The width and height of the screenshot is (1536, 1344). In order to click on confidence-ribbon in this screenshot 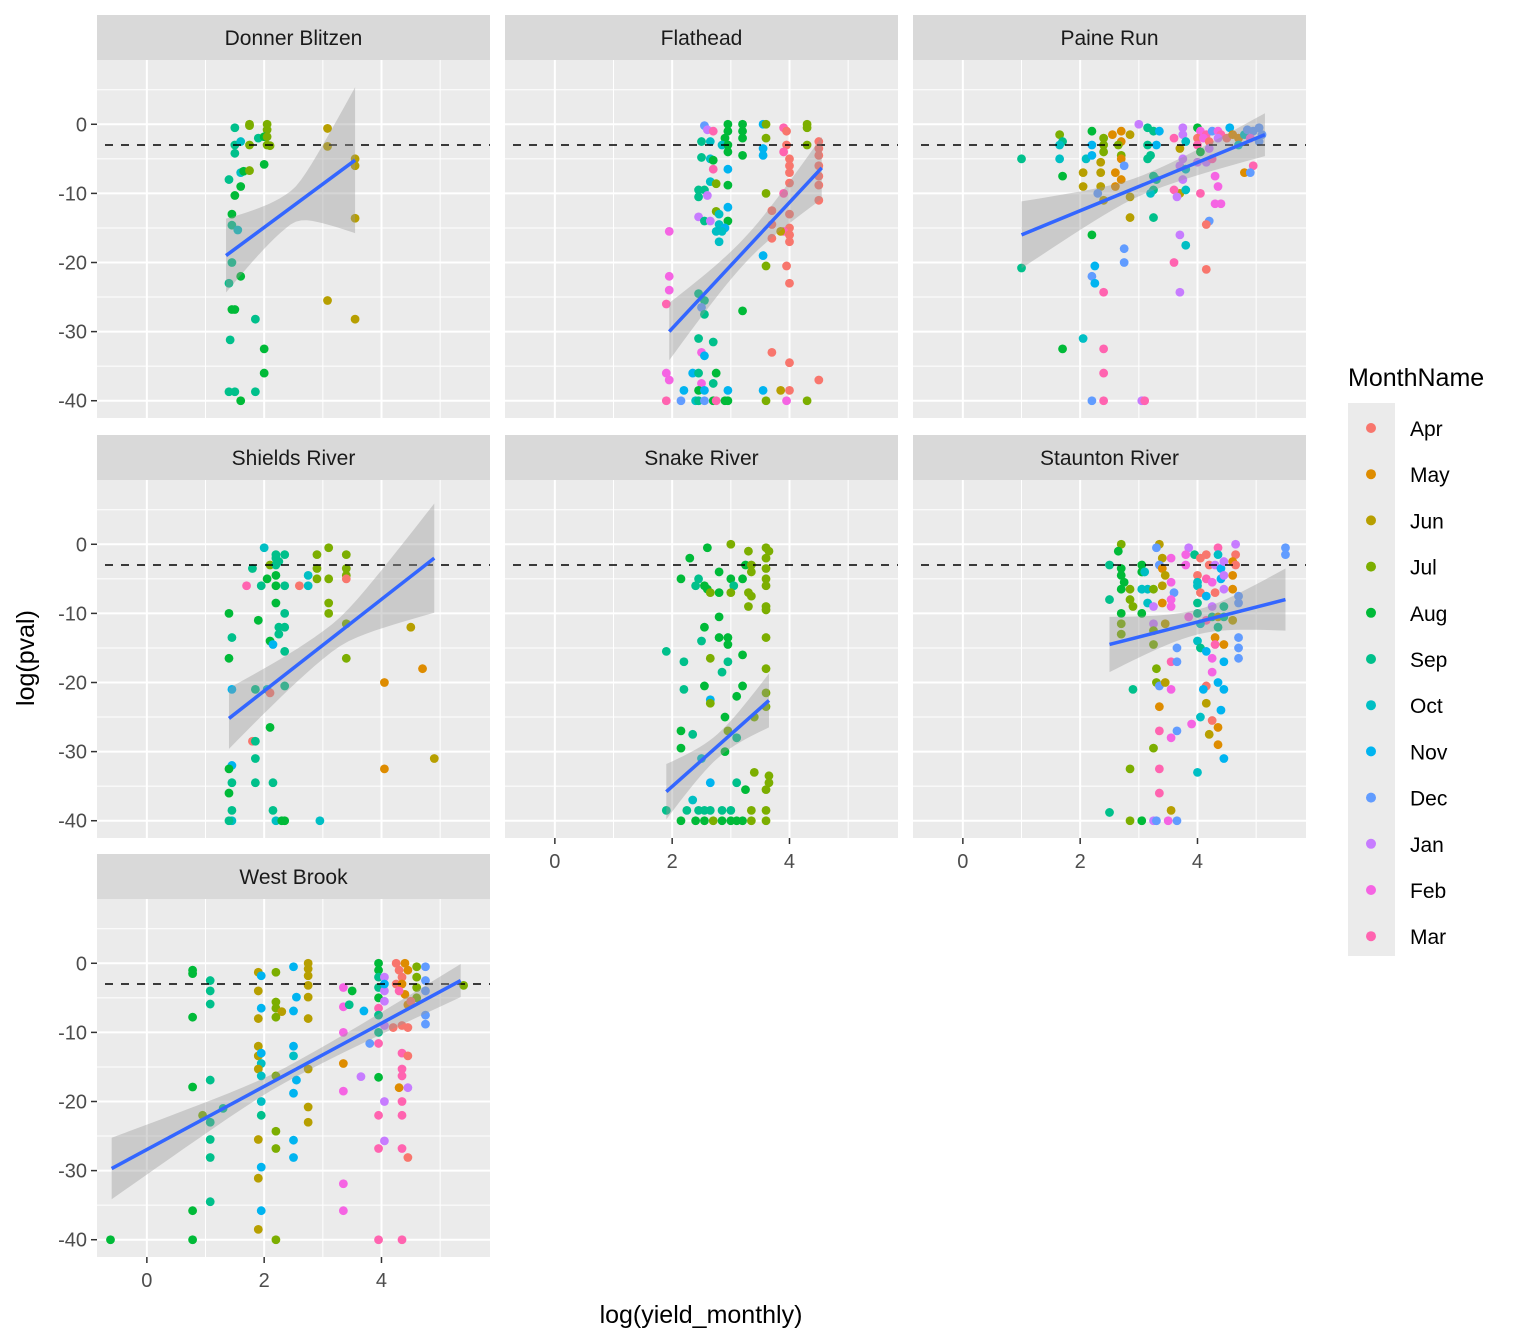, I will do `click(1143, 191)`.